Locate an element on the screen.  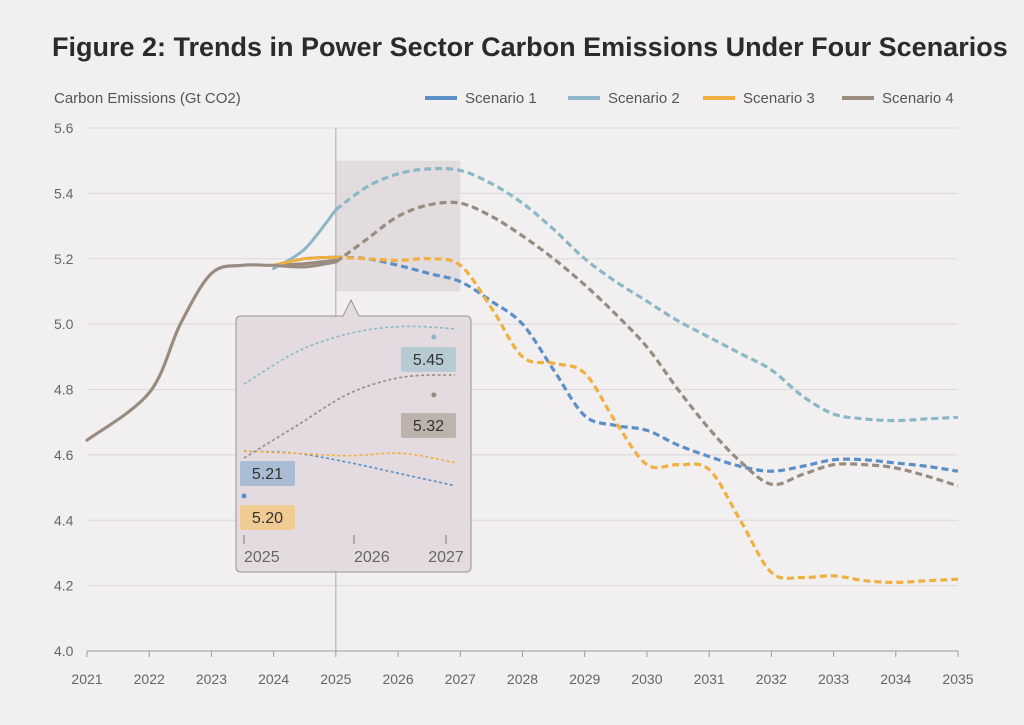
y-tick-label: 5.0 is located at coordinates (64, 324).